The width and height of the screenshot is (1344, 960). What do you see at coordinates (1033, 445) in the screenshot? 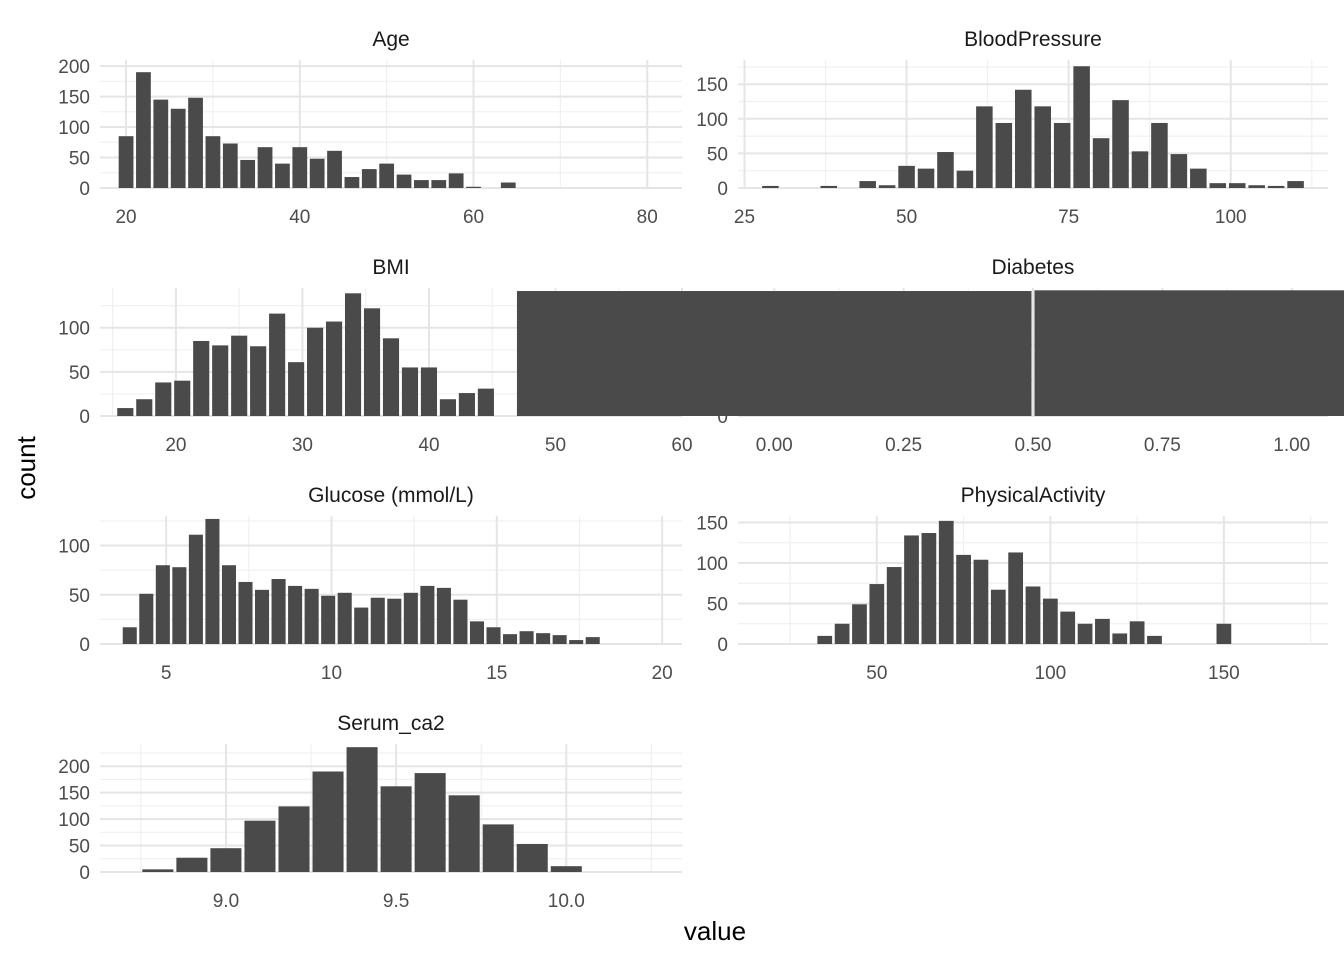
I see `x-tick-label: 0.50` at bounding box center [1033, 445].